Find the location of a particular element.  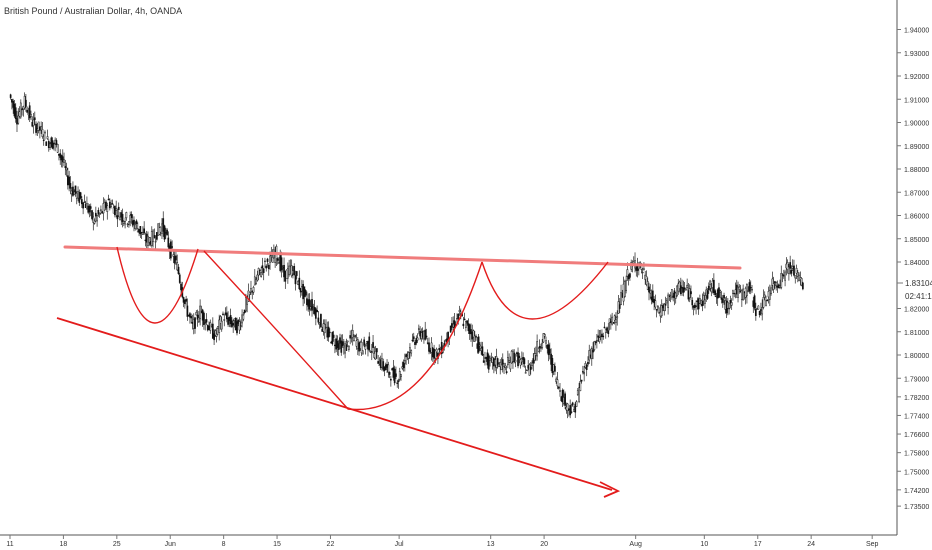

y-tick-label: 1.81000 is located at coordinates (916, 333).